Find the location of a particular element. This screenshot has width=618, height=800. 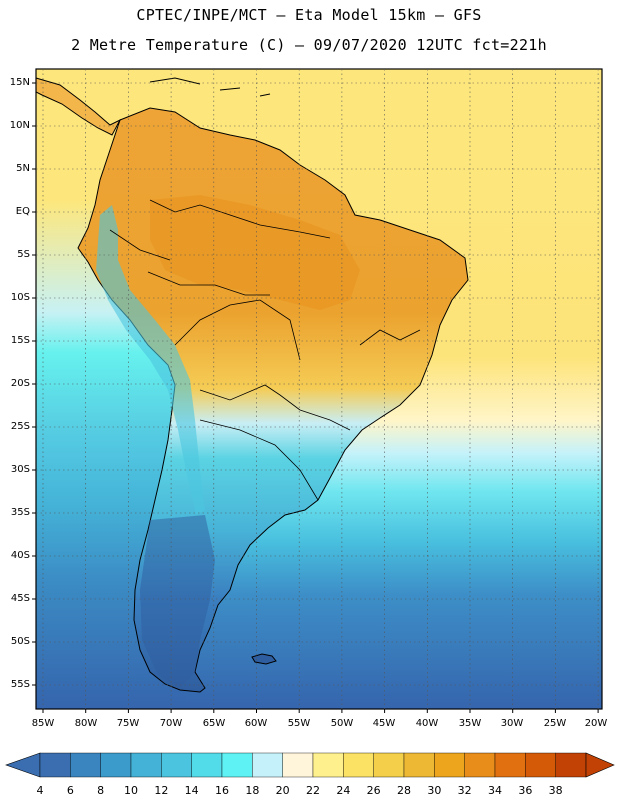

lon-label-70w: 70W is located at coordinates (171, 723).